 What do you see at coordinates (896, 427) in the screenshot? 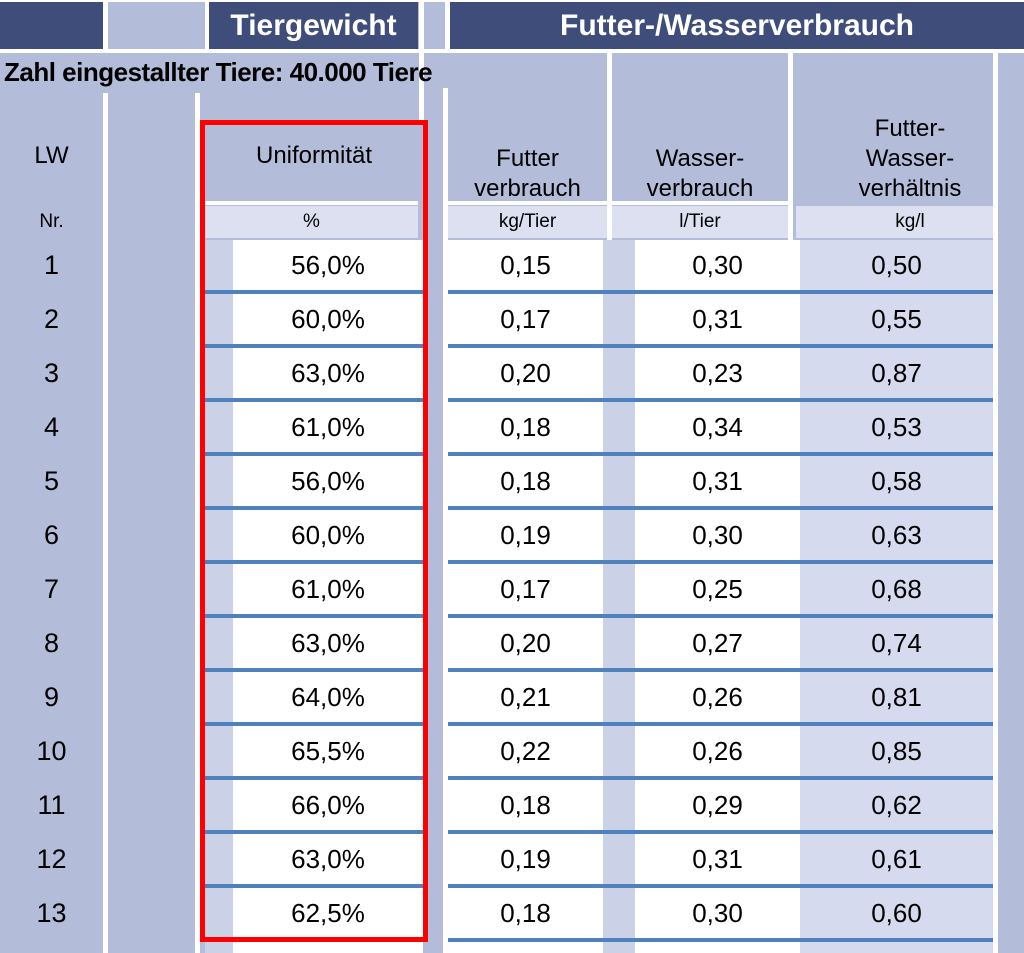
I see `cell-futter-wasser-verhaeltnis: 0,53` at bounding box center [896, 427].